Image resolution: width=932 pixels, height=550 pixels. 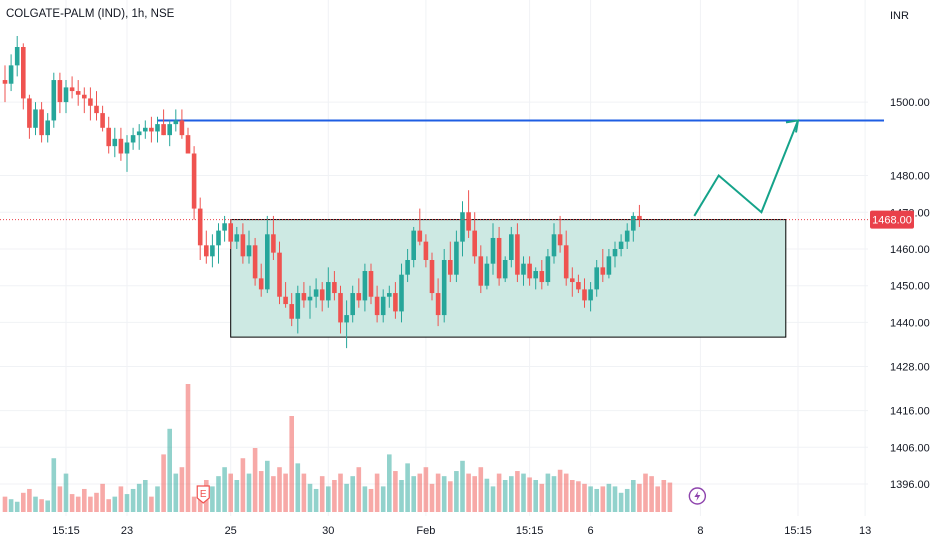 I want to click on y-tick-label: 1450.00, so click(x=910, y=287).